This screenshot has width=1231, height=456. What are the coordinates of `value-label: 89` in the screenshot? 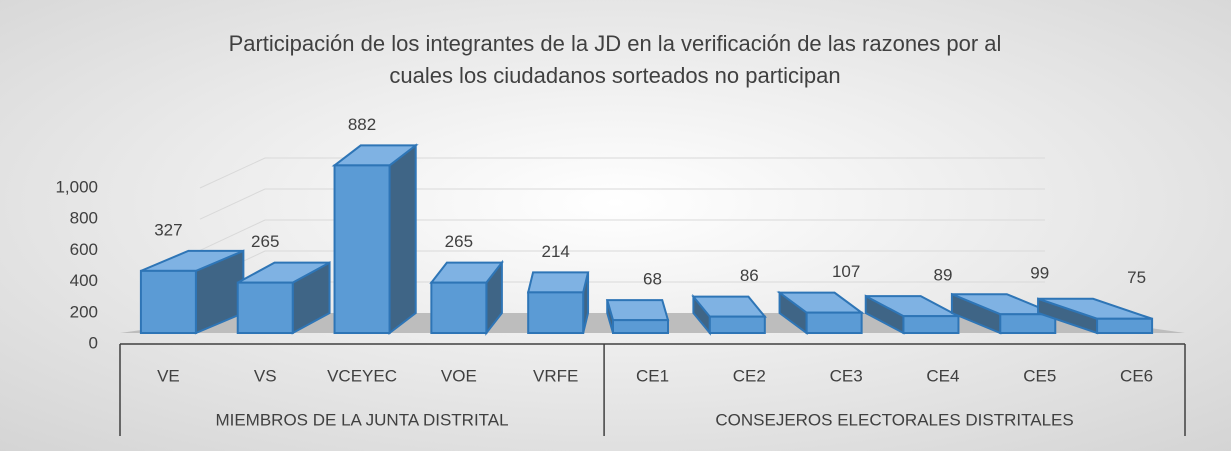 It's located at (942, 275).